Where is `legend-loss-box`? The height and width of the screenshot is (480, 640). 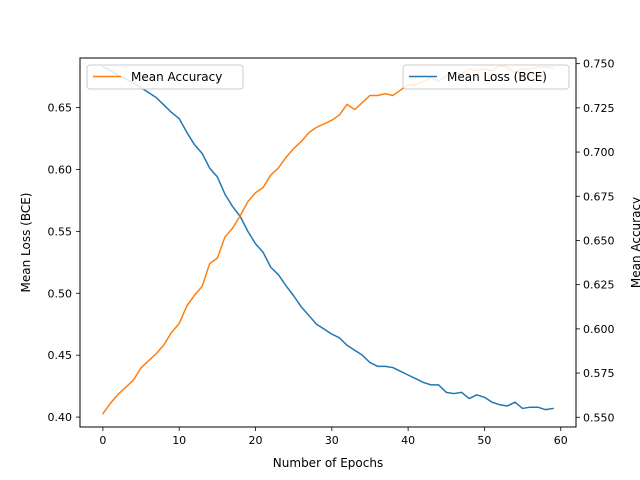 legend-loss-box is located at coordinates (486, 77).